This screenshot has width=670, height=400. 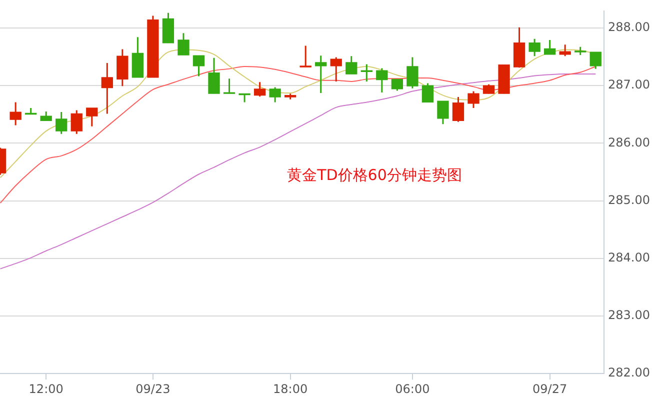 I want to click on text: 黄金TD价格60分钟走势图, so click(x=374, y=175).